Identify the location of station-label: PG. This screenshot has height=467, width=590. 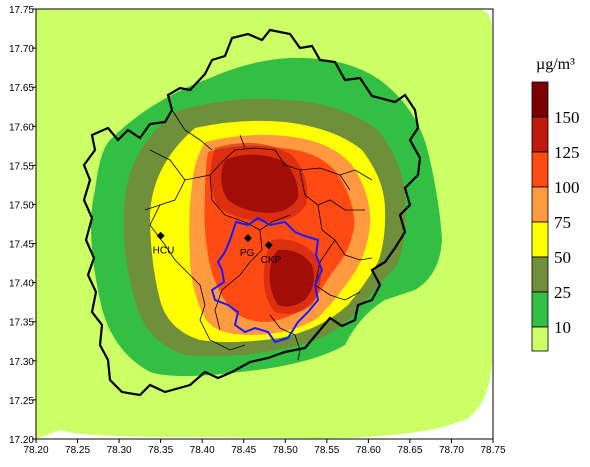
(247, 253).